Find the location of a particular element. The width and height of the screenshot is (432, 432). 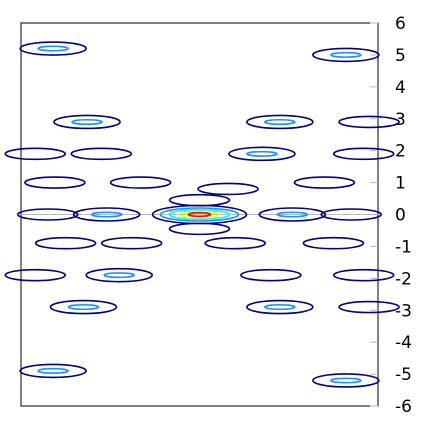

y-tick-label: 1 is located at coordinates (400, 184).